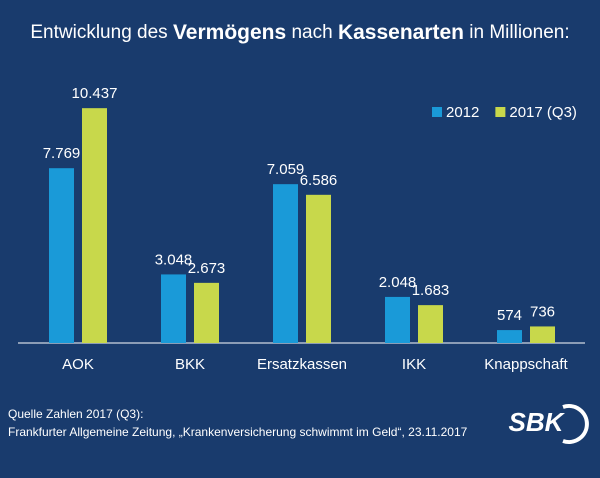  What do you see at coordinates (229, 32) in the screenshot?
I see `title-part: Vermögens` at bounding box center [229, 32].